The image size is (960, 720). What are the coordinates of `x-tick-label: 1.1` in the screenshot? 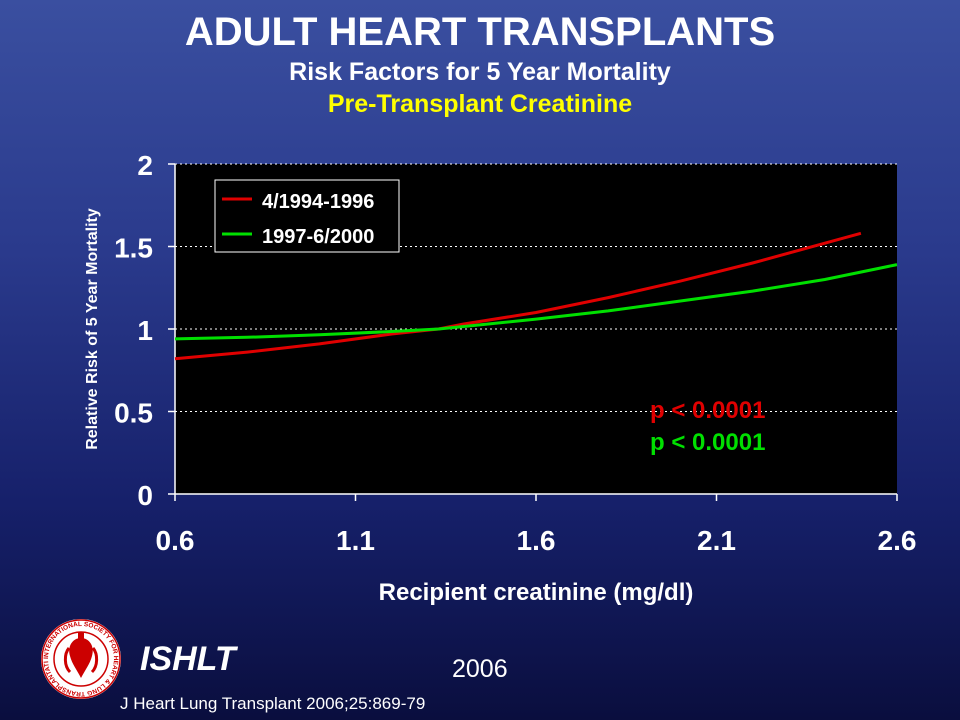 It's located at (355, 540).